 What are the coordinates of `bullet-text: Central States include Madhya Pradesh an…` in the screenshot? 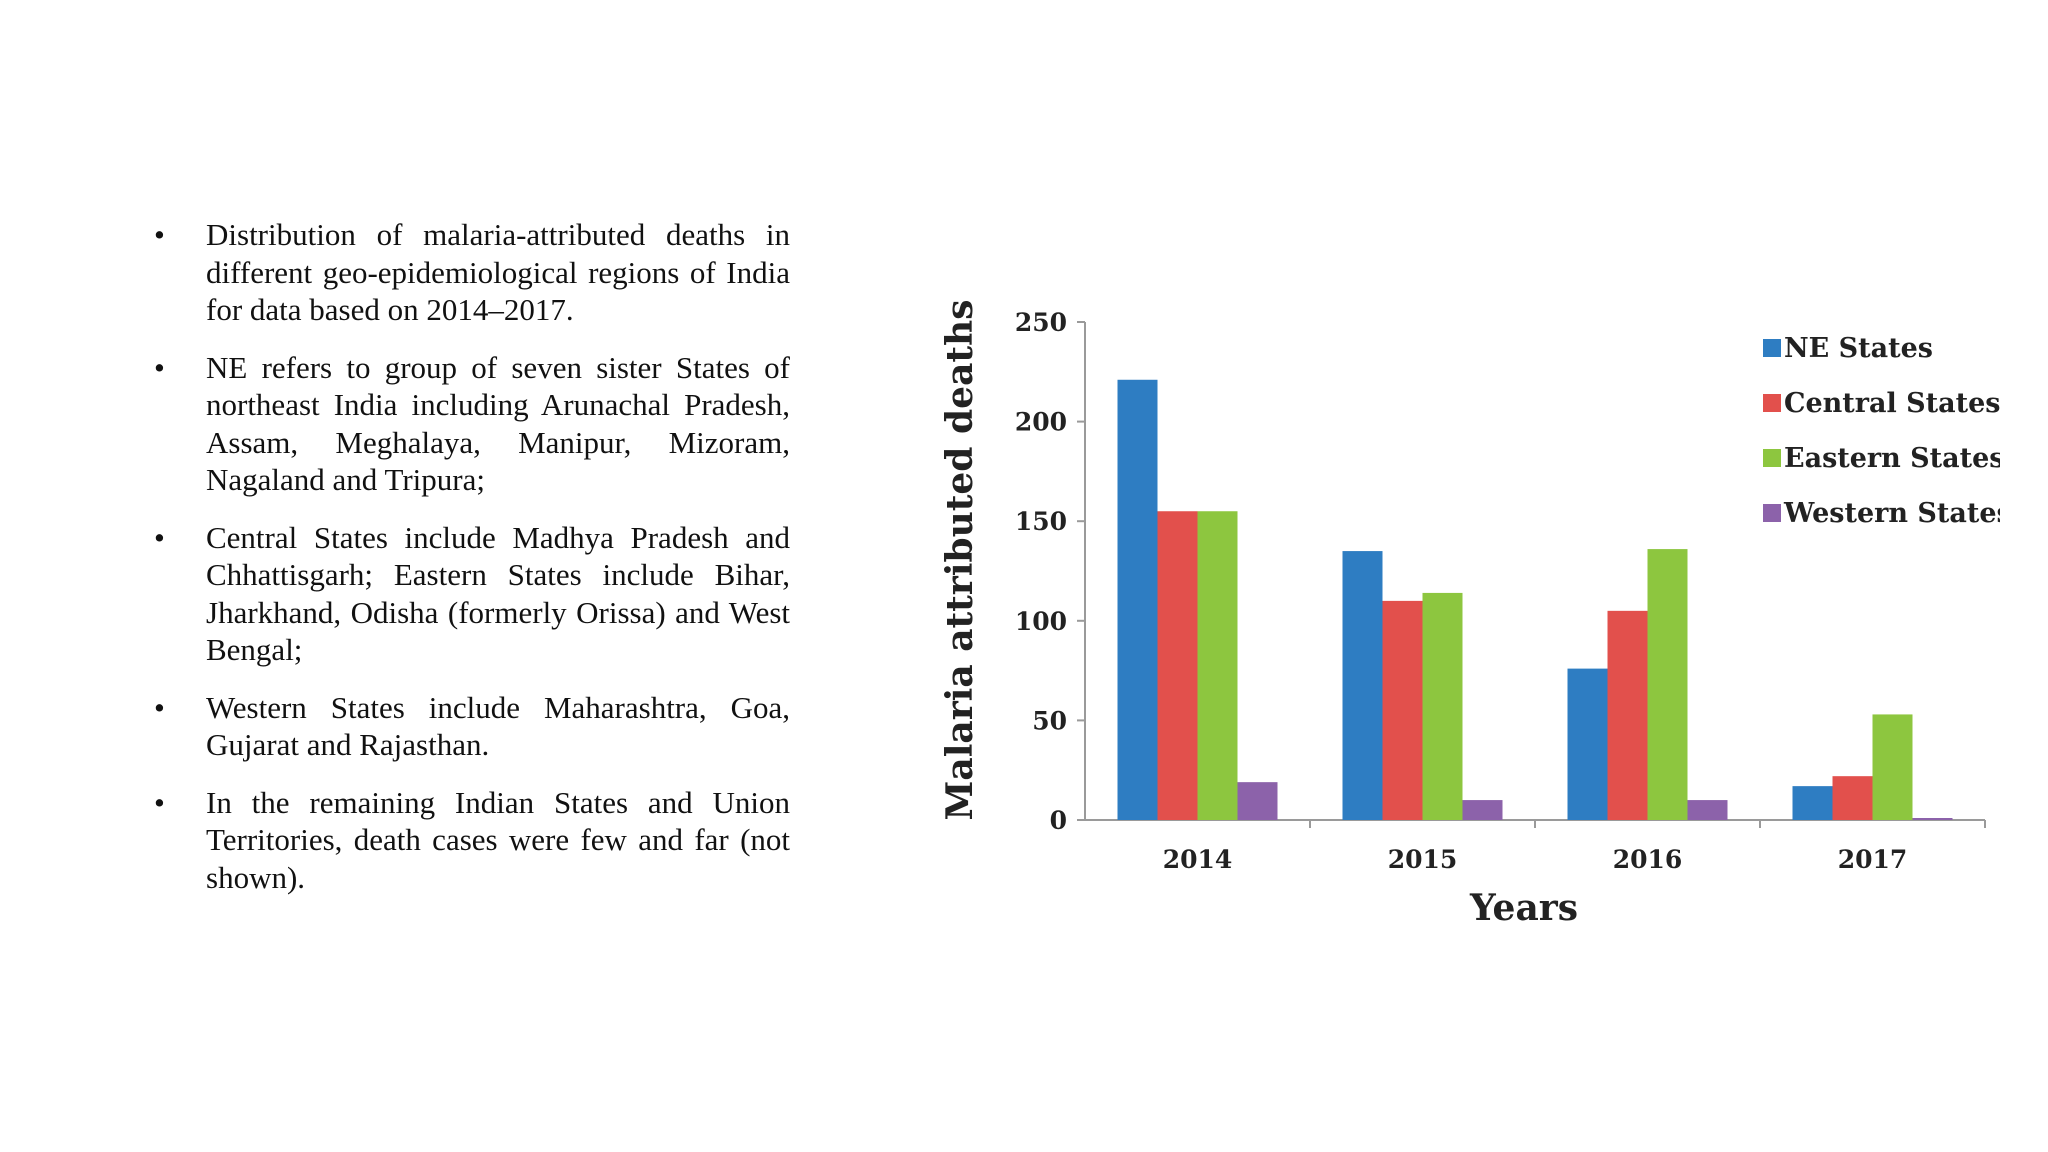 It's located at (498, 593).